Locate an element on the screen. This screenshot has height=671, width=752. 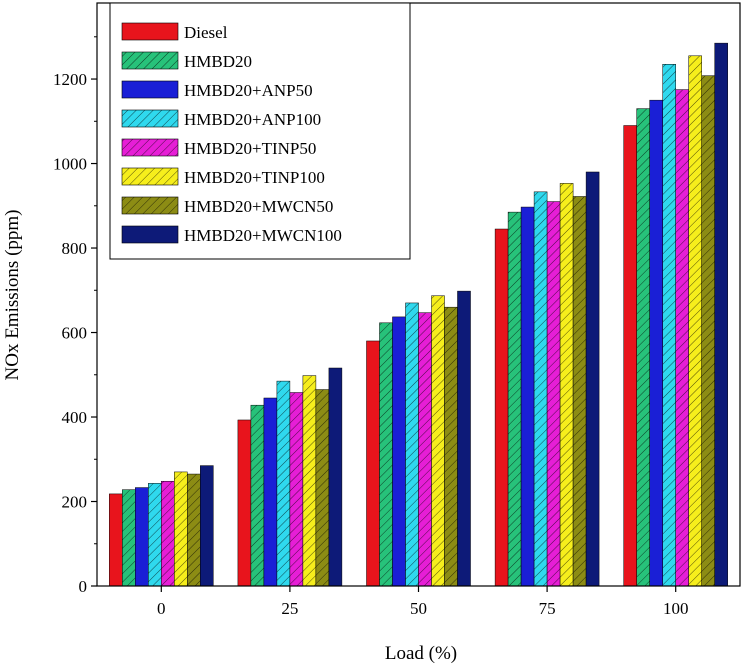
x-tick-label: 25 is located at coordinates (289, 608).